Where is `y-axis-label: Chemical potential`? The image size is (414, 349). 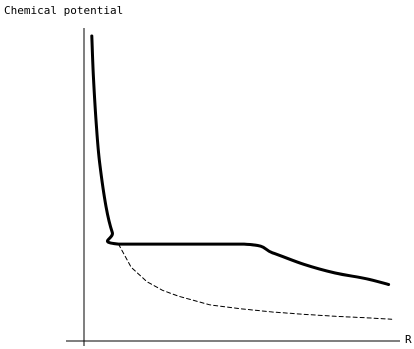 y-axis-label: Chemical potential is located at coordinates (63, 10).